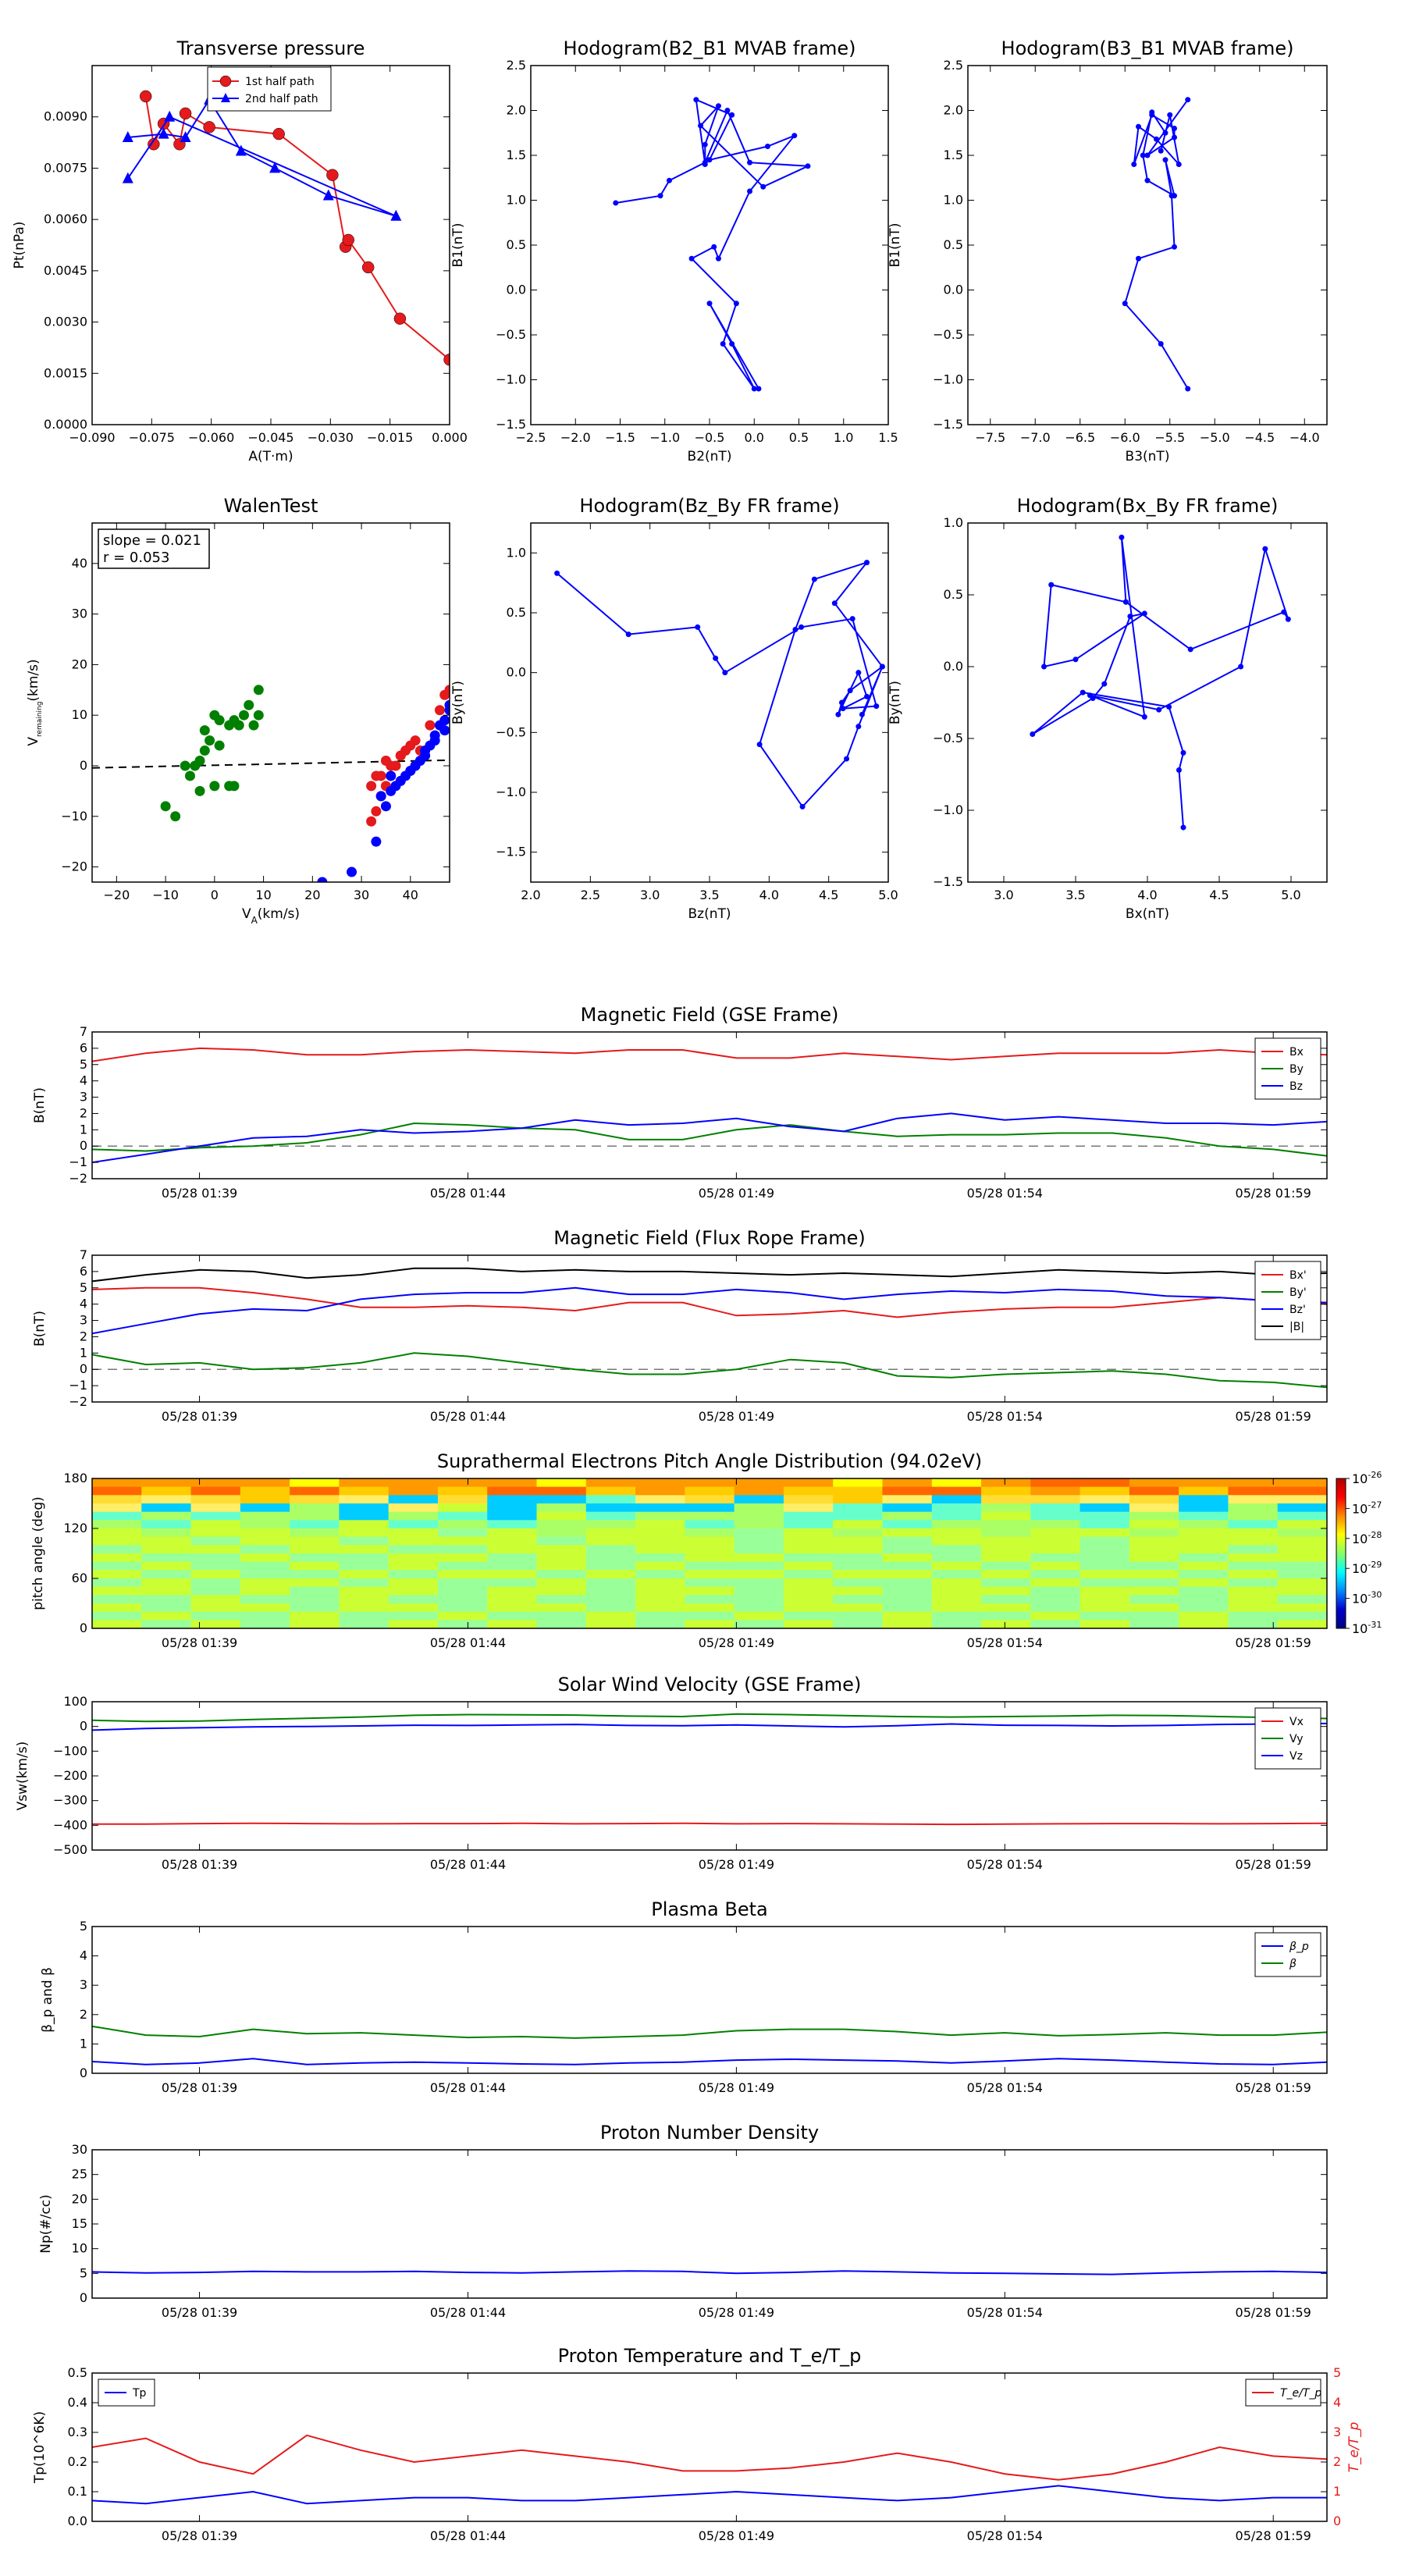 This screenshot has width=1405, height=2576. Describe the element at coordinates (1005, 1642) in the screenshot. I see `x-tick-label: 05/28 01:54` at that location.